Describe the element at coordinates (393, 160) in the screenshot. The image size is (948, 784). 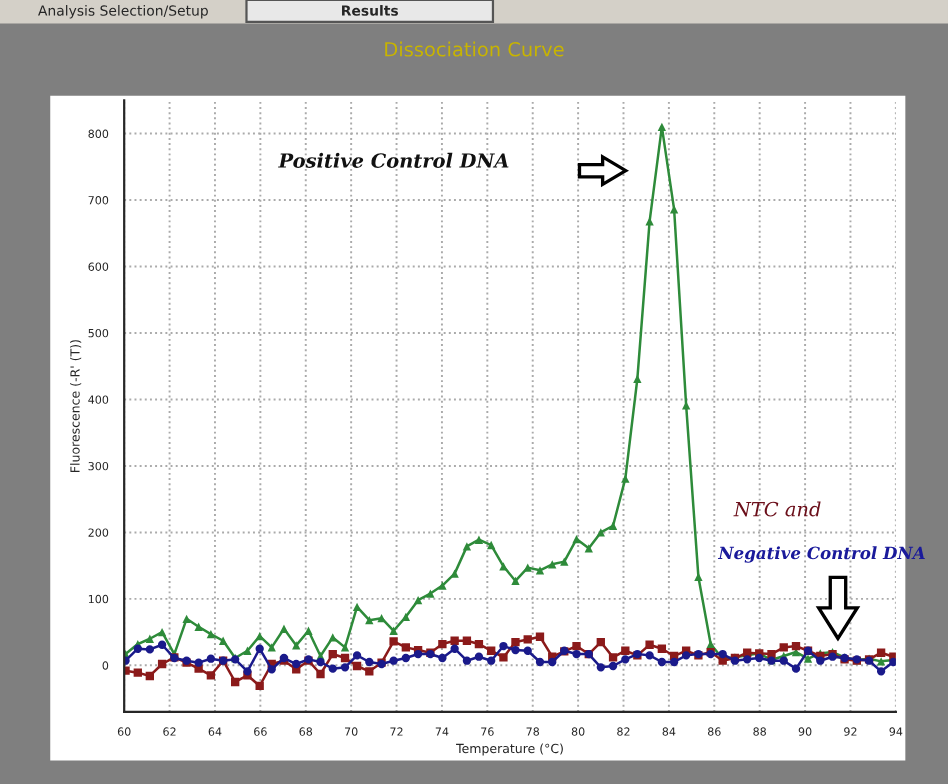
I see `annotation: Positive Control DNA` at that location.